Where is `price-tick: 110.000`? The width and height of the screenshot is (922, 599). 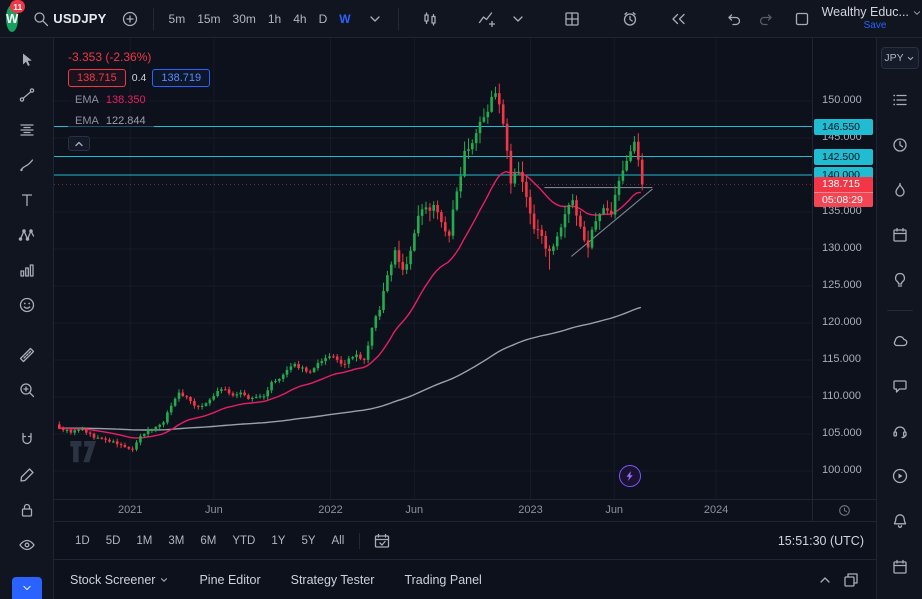 price-tick: 110.000 is located at coordinates (841, 396).